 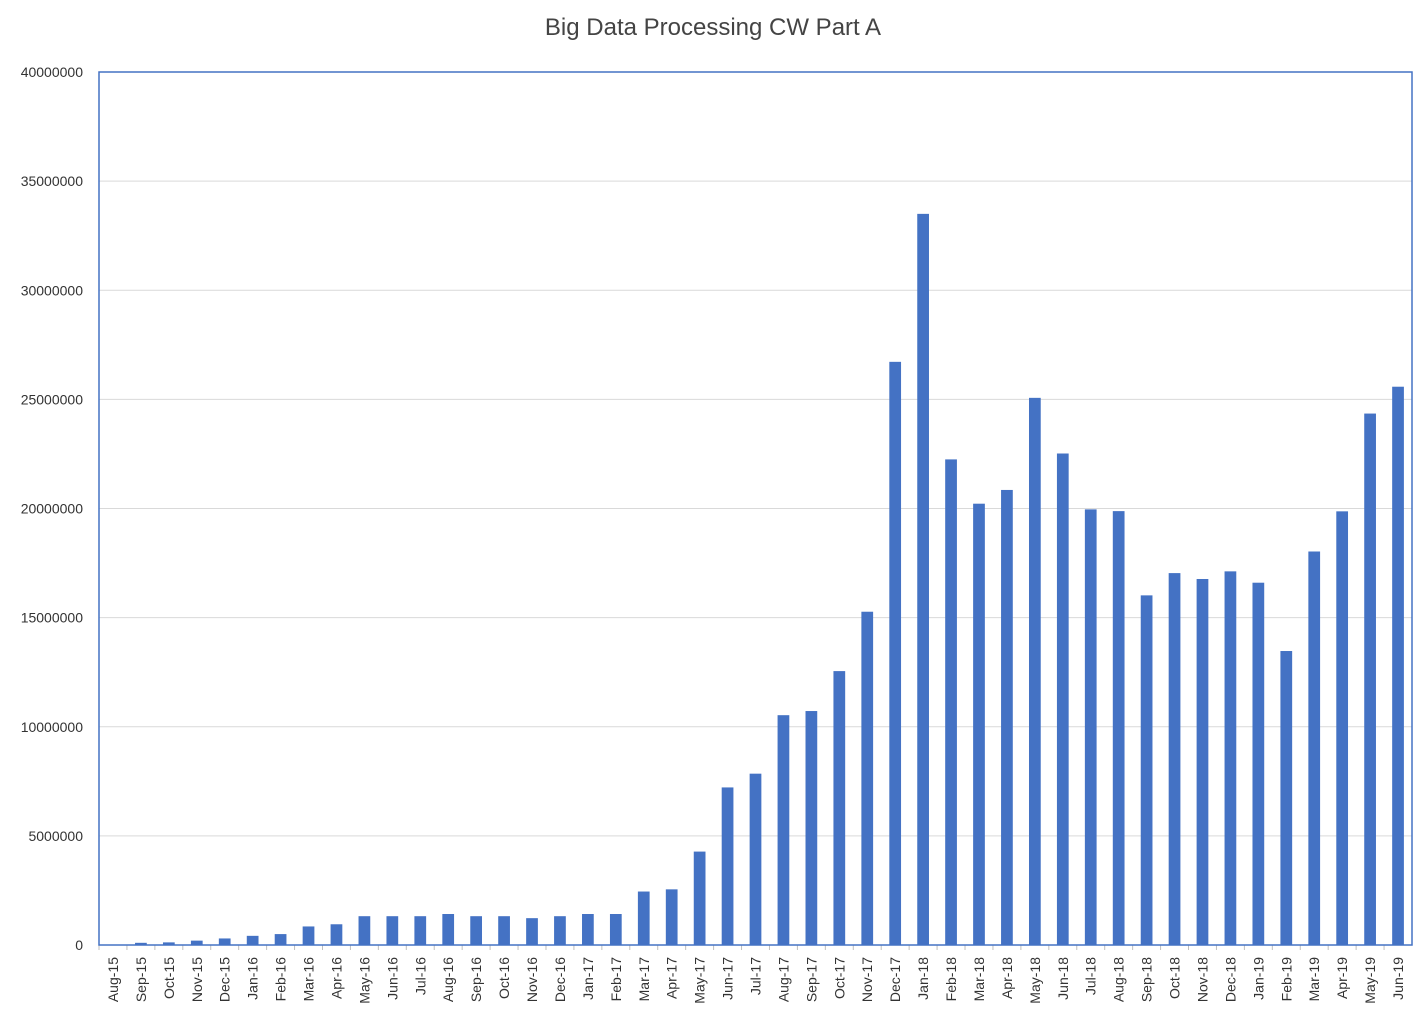 I want to click on x-tick-label: Mar-16, so click(x=309, y=979).